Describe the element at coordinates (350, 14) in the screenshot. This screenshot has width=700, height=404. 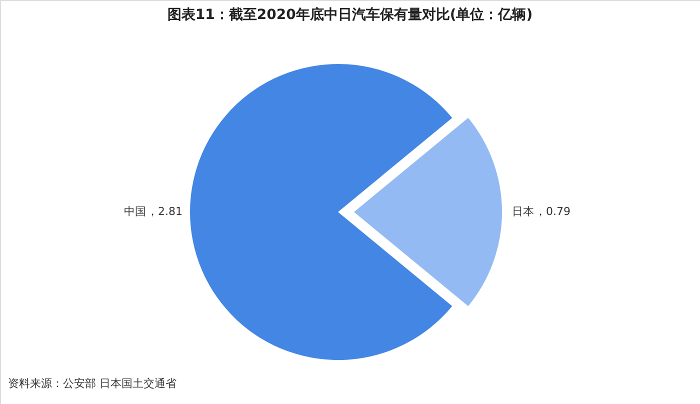
I see `chart-title: 图表11：截至2020年底中日汽车保有量对比(单位：亿辆)` at that location.